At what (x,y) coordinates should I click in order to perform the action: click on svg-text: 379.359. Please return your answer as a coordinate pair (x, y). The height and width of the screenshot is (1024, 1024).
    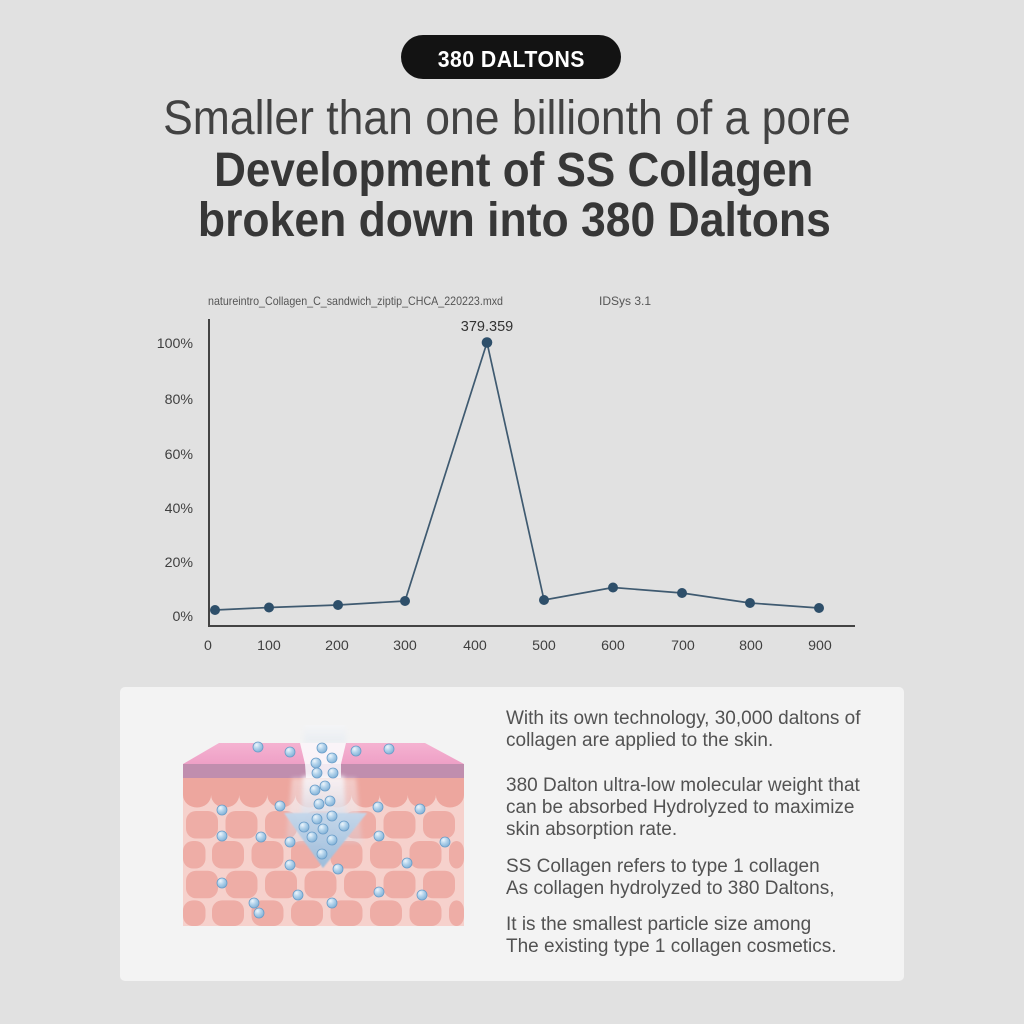
    Looking at the image, I should click on (487, 327).